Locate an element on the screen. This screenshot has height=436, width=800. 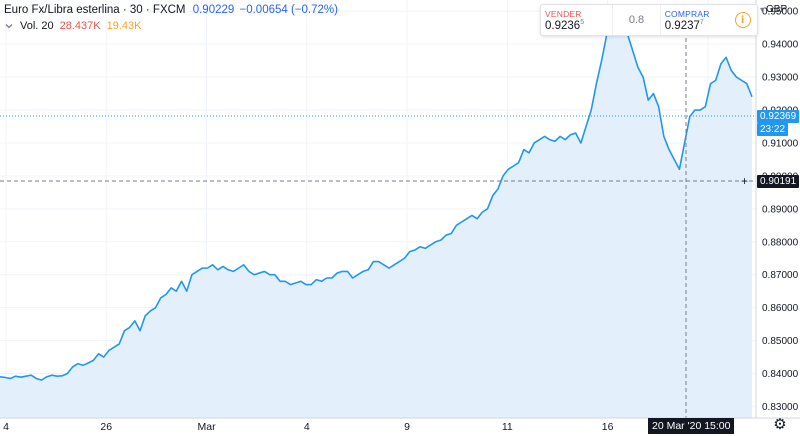
volume-value: 28.437K is located at coordinates (80, 26).